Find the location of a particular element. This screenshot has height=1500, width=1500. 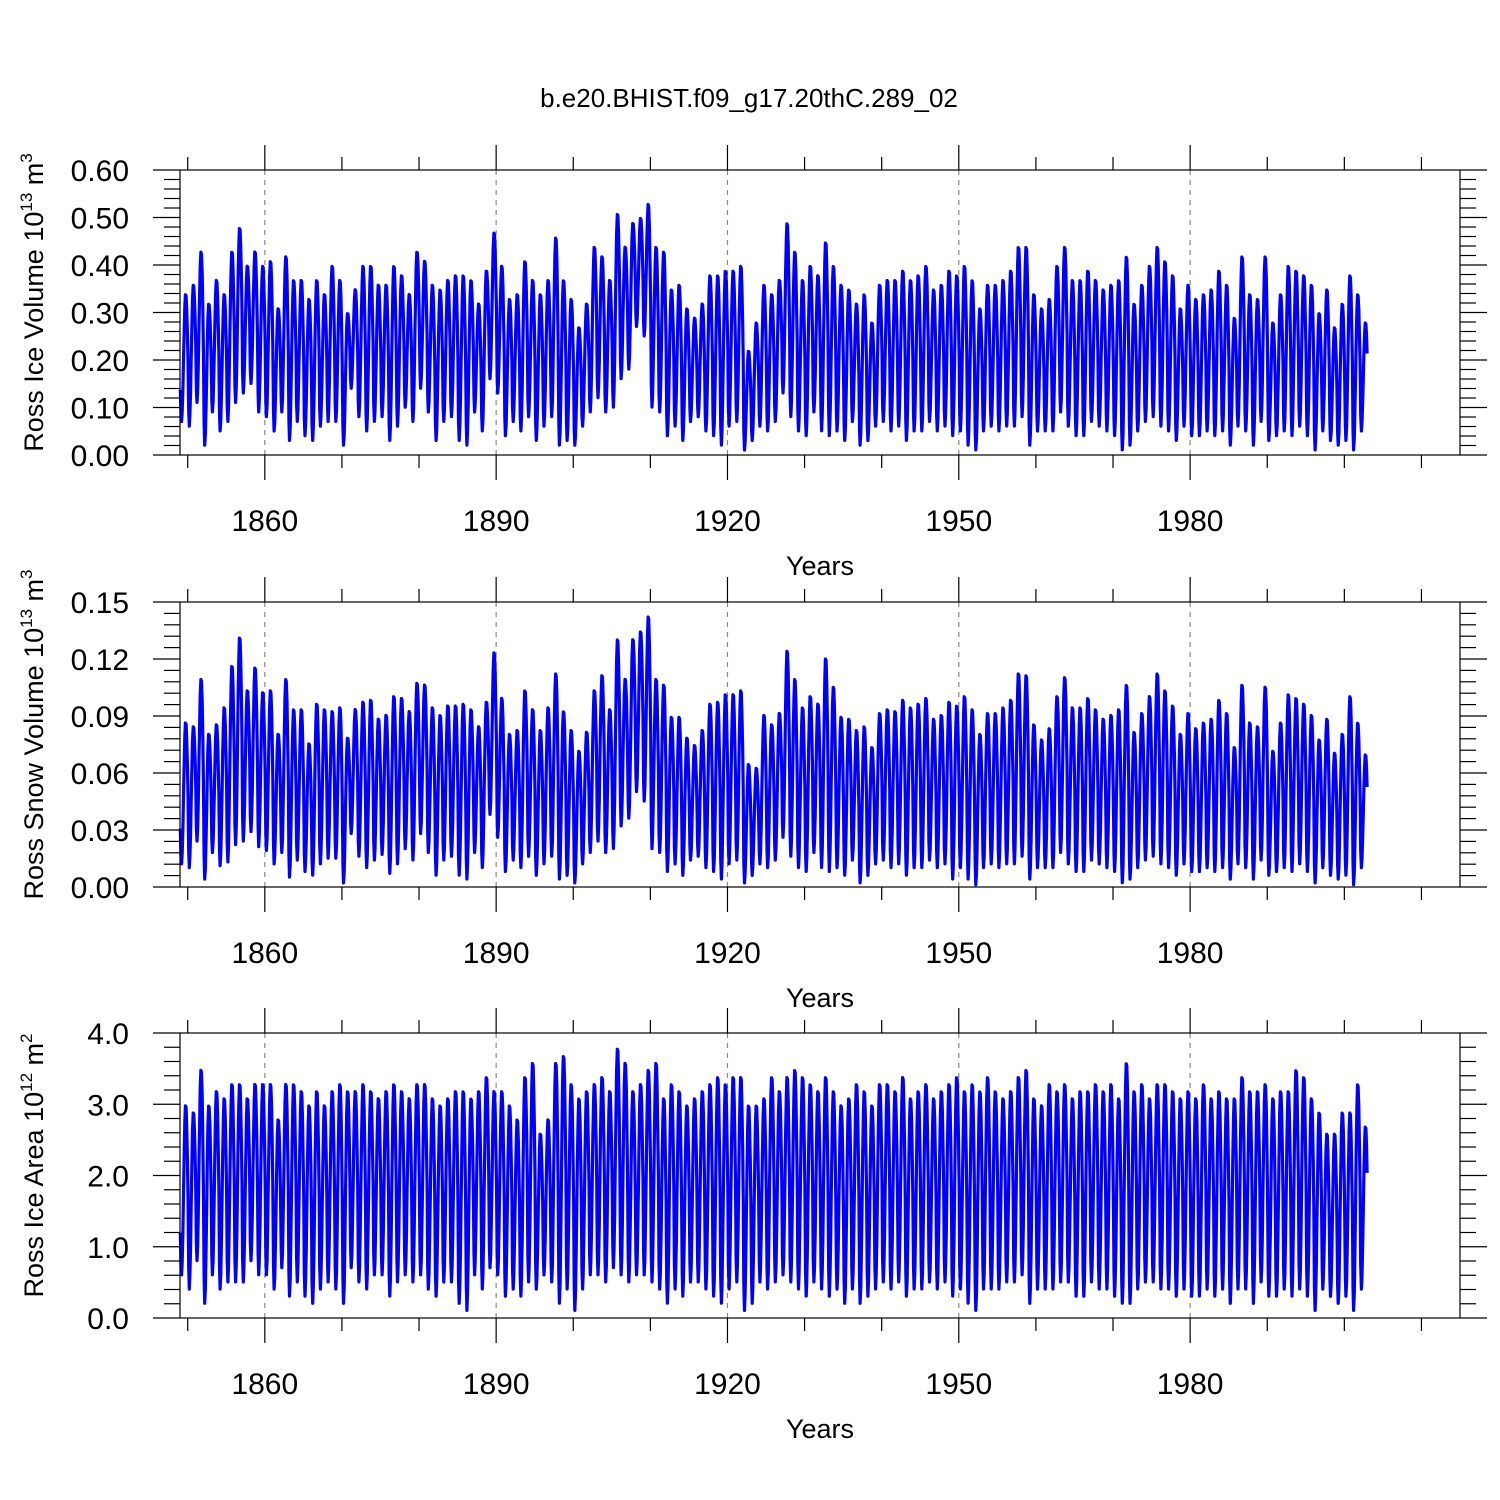

y-axis-title: Ross Snow Volume 1013 m3 is located at coordinates (33, 734).